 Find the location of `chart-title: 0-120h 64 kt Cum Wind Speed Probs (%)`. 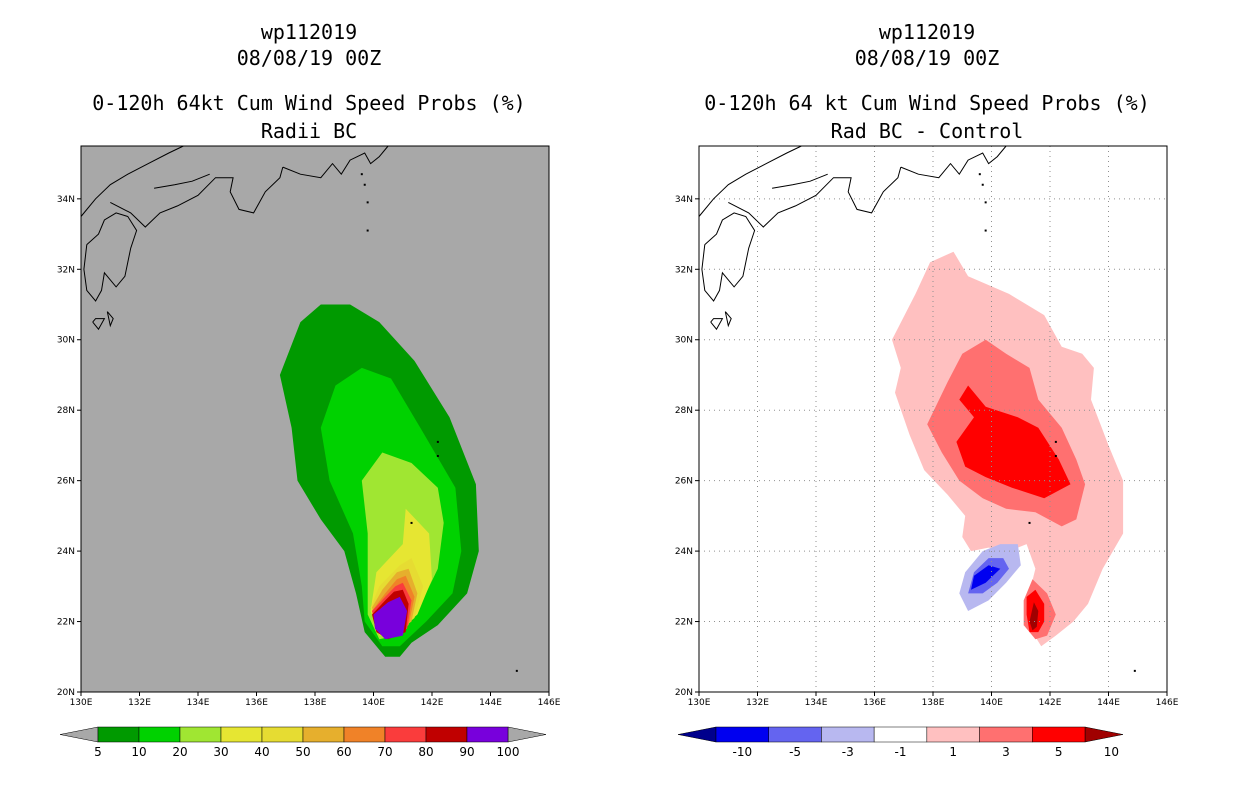

chart-title: 0-120h 64 kt Cum Wind Speed Probs (%) is located at coordinates (927, 103).